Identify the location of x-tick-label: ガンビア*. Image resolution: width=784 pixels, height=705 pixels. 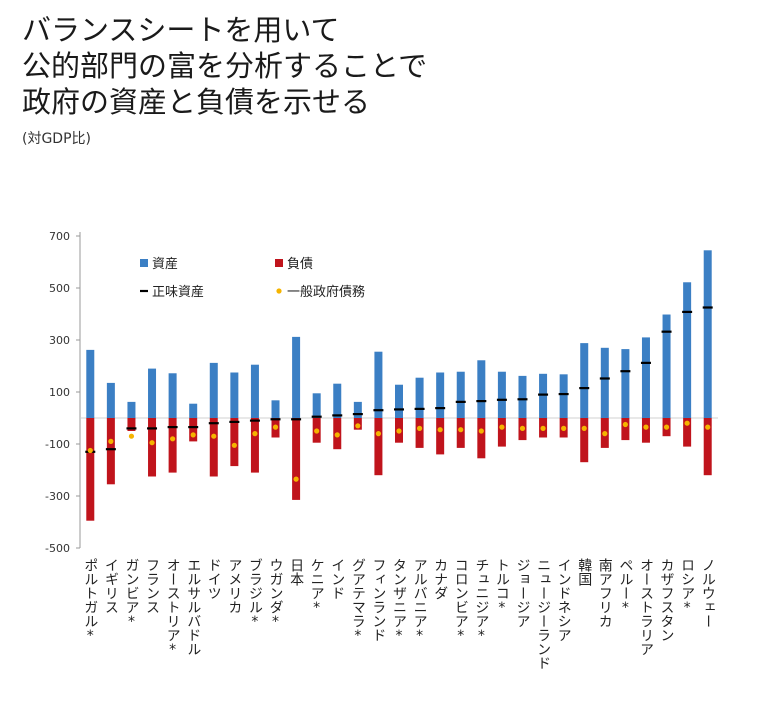
(131, 594).